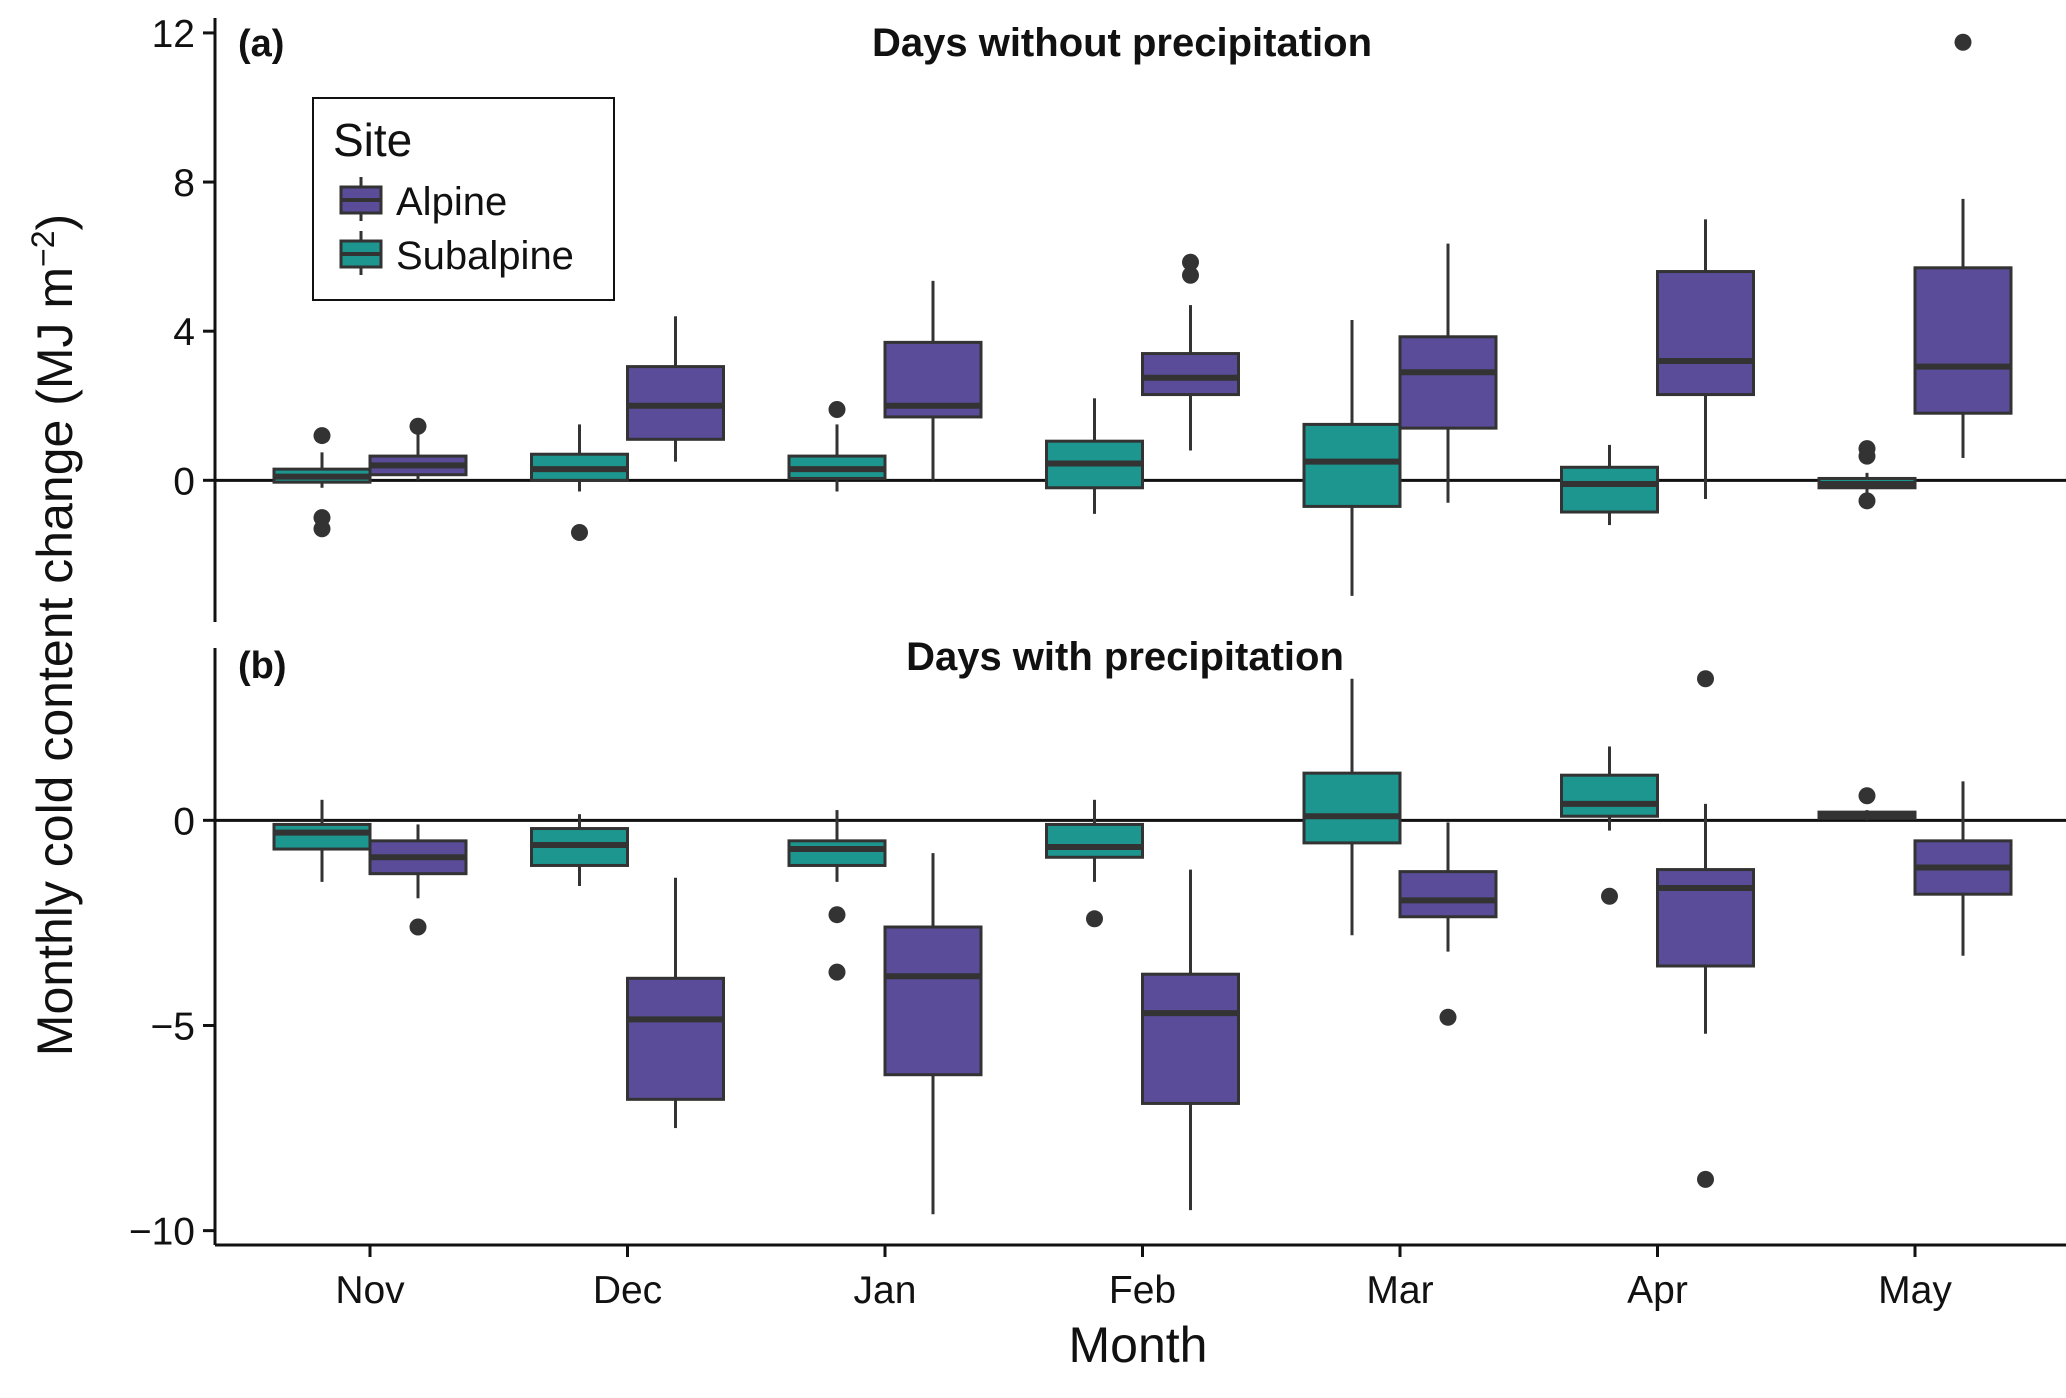 This screenshot has height=1398, width=2066. Describe the element at coordinates (627, 1290) in the screenshot. I see `x-tick-label-dec: Dec` at that location.